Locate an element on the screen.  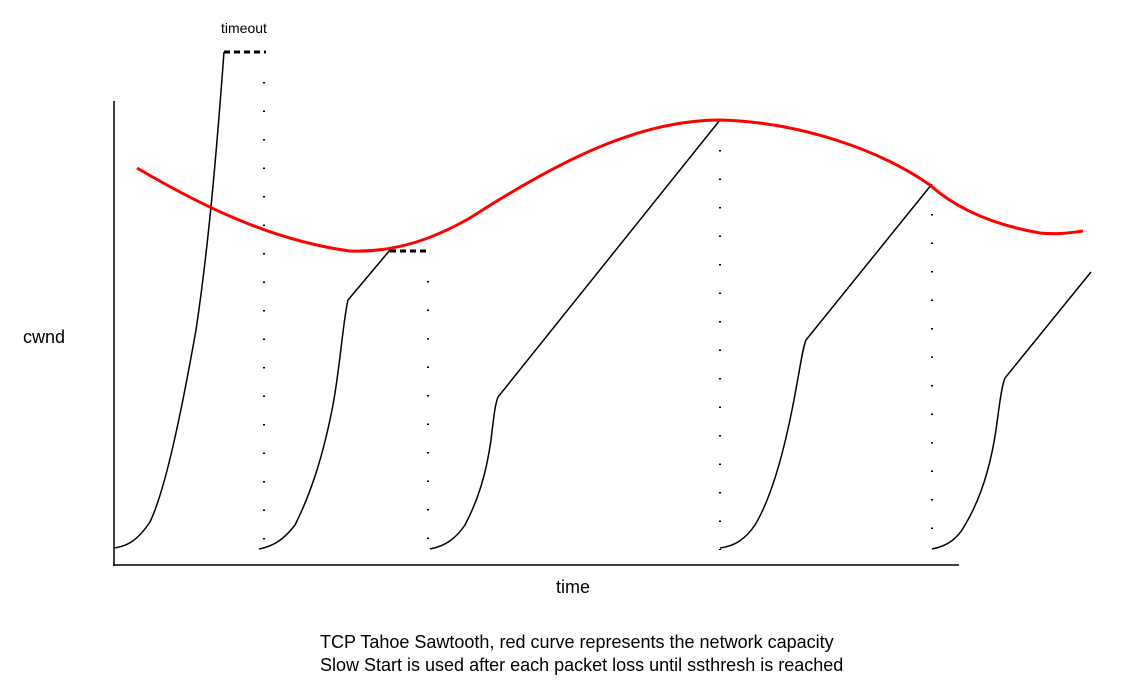
timeout-annotation: timeout is located at coordinates (244, 28).